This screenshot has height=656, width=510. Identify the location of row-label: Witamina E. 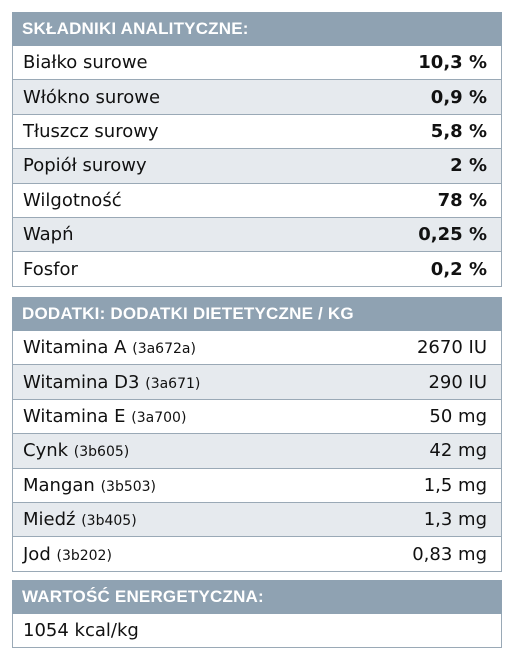
(74, 416).